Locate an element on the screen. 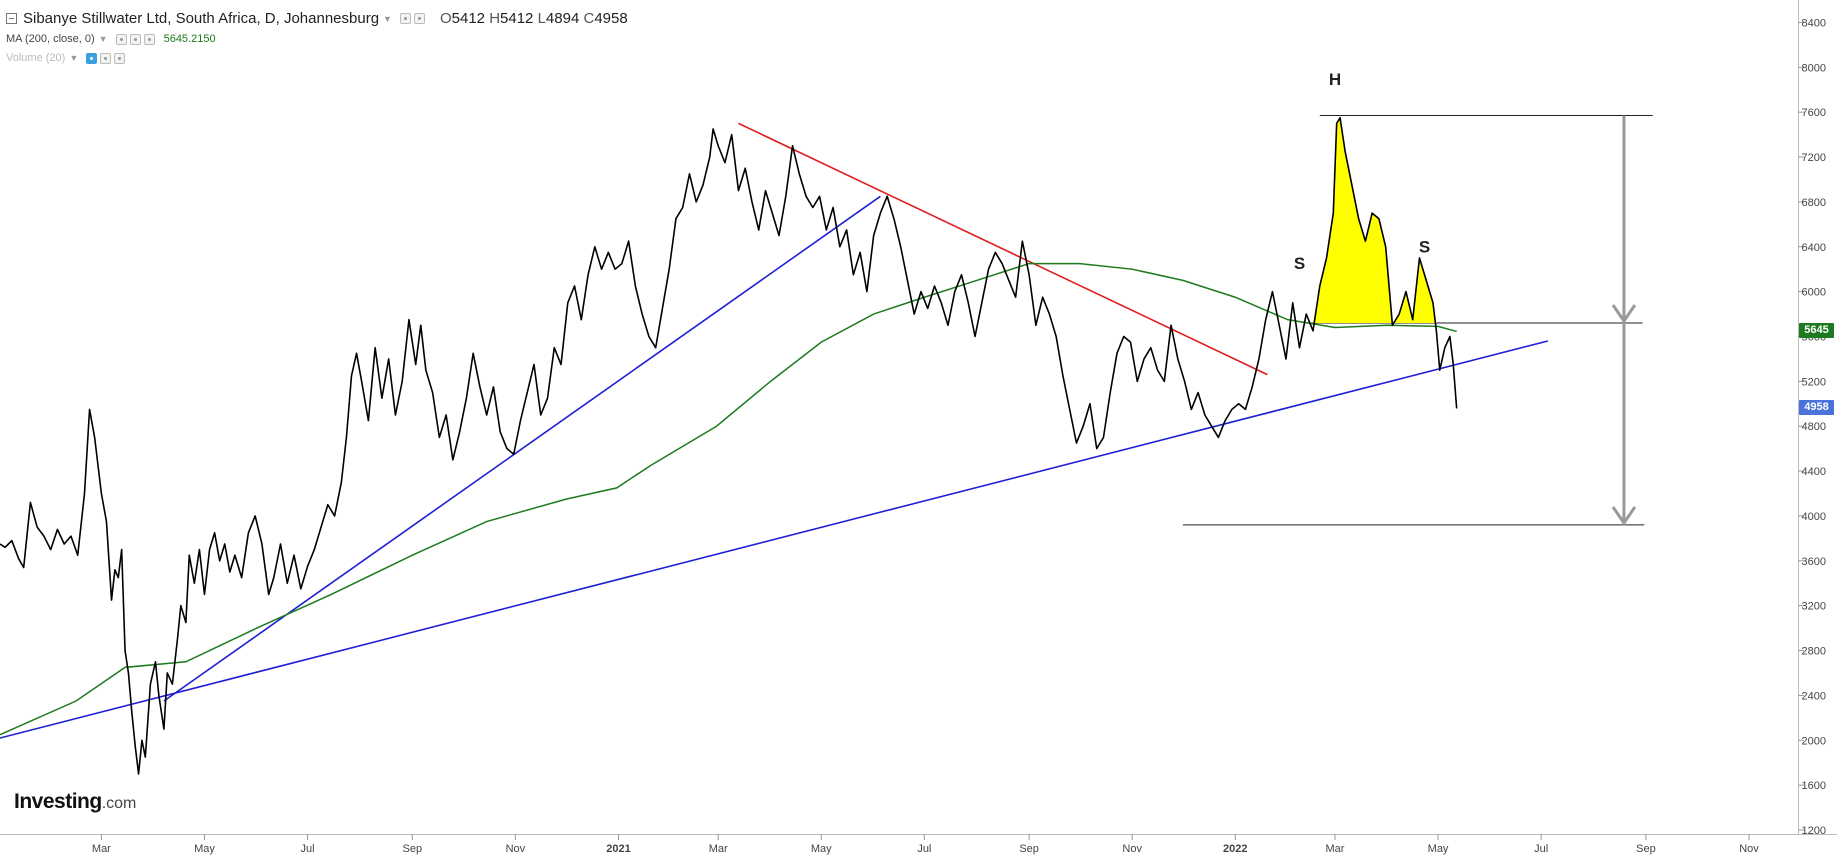 The height and width of the screenshot is (855, 1837). hs-pattern-area is located at coordinates (1375, 220).